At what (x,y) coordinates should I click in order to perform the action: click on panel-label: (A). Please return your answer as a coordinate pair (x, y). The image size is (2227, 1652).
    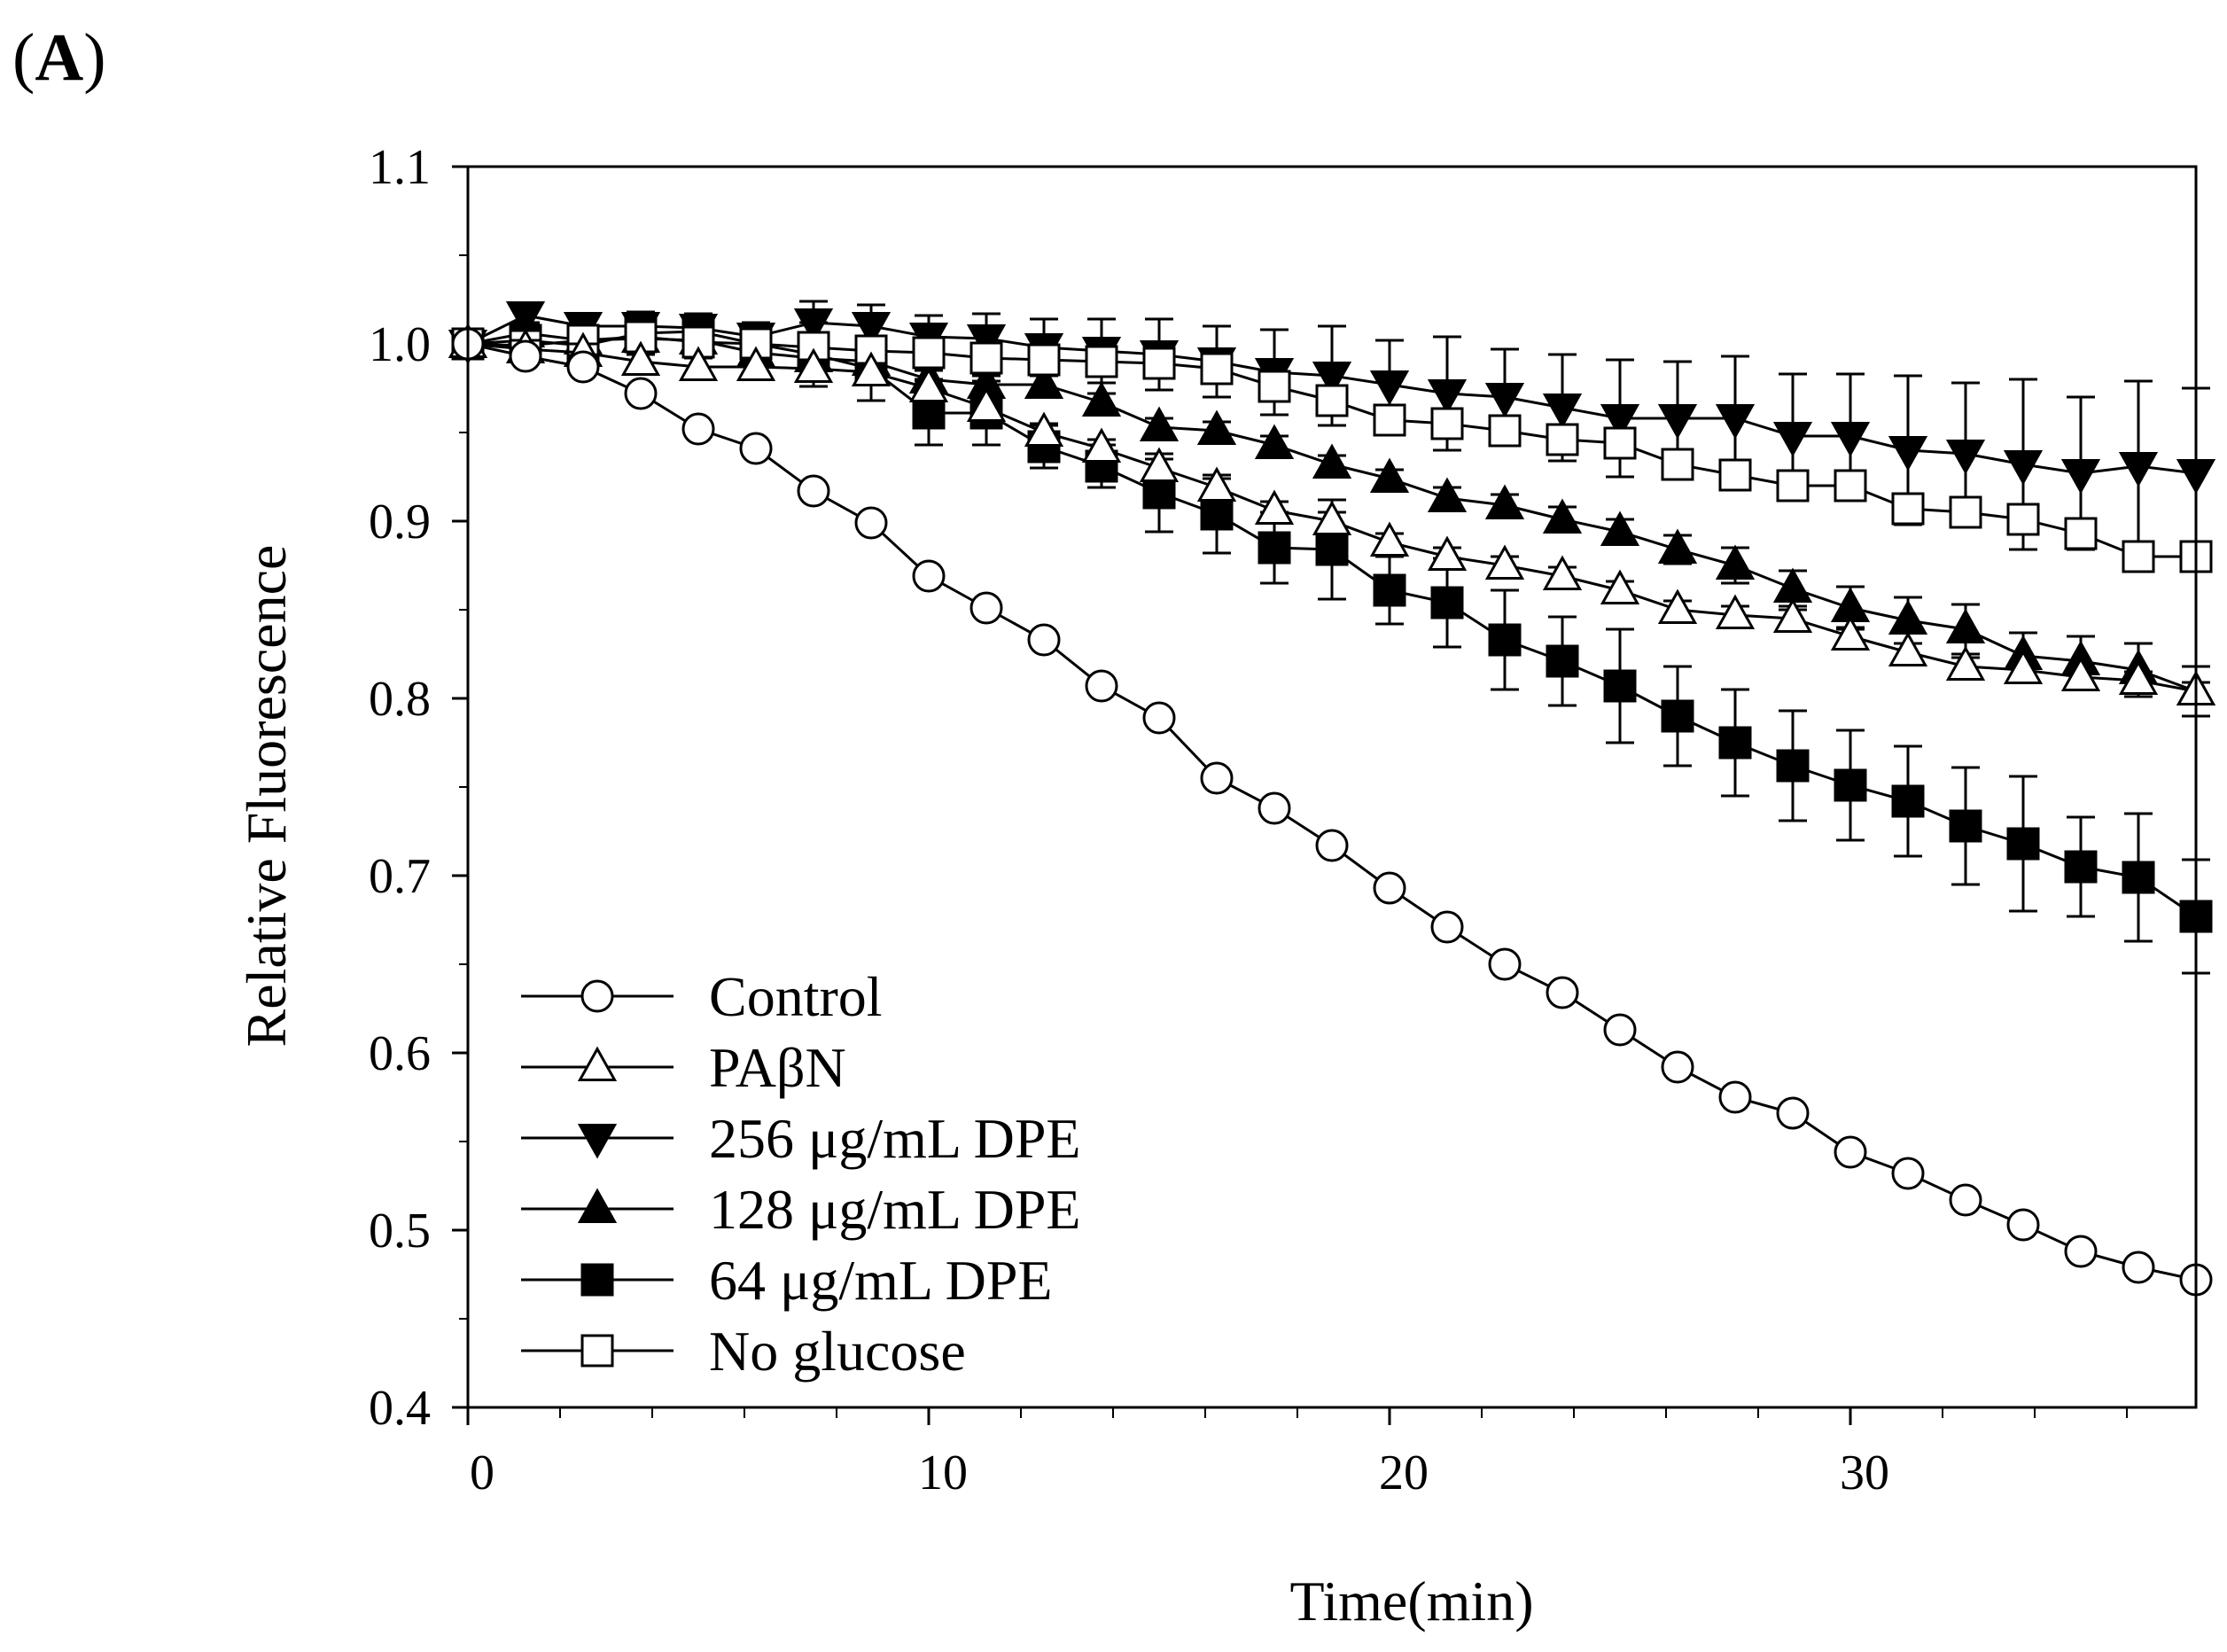
    Looking at the image, I should click on (59, 57).